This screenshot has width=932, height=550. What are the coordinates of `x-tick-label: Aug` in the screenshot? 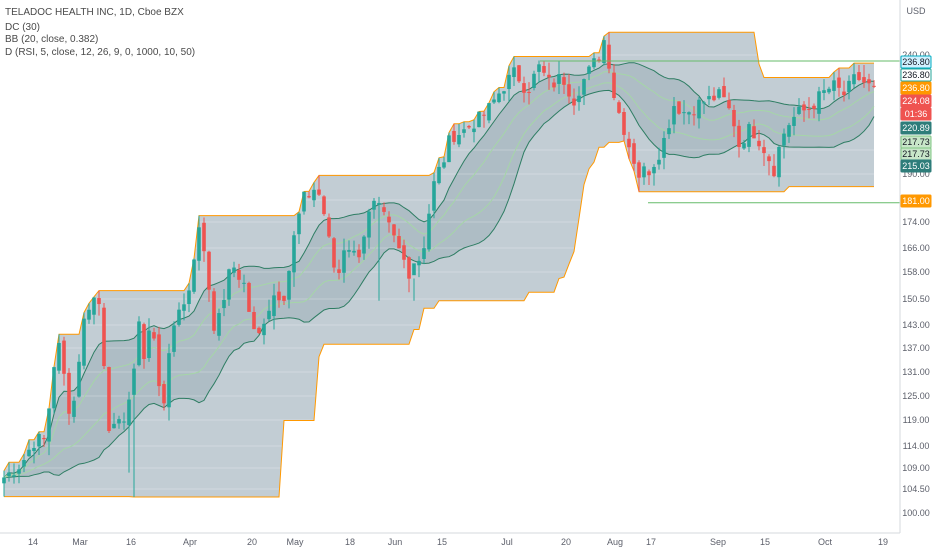 It's located at (615, 542).